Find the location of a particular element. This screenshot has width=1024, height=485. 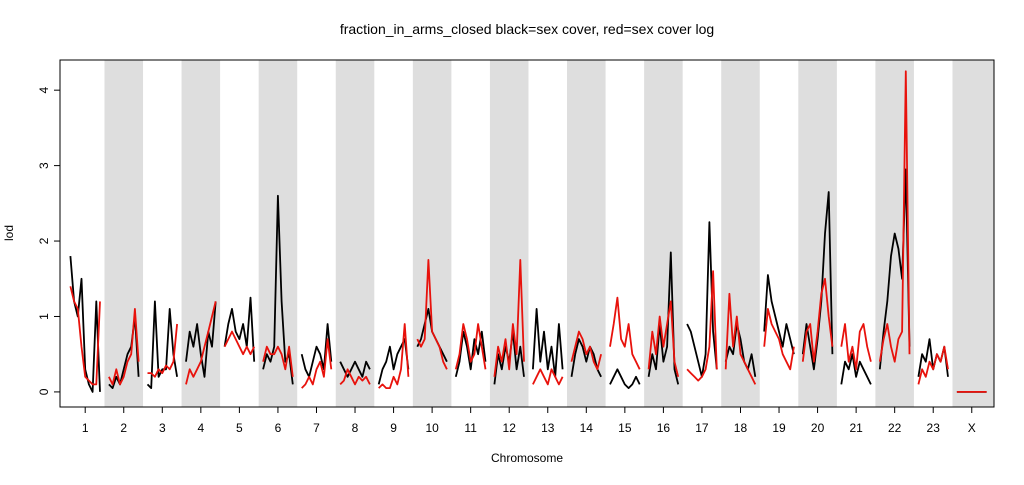

x-tick-label-5: 5 is located at coordinates (239, 428).